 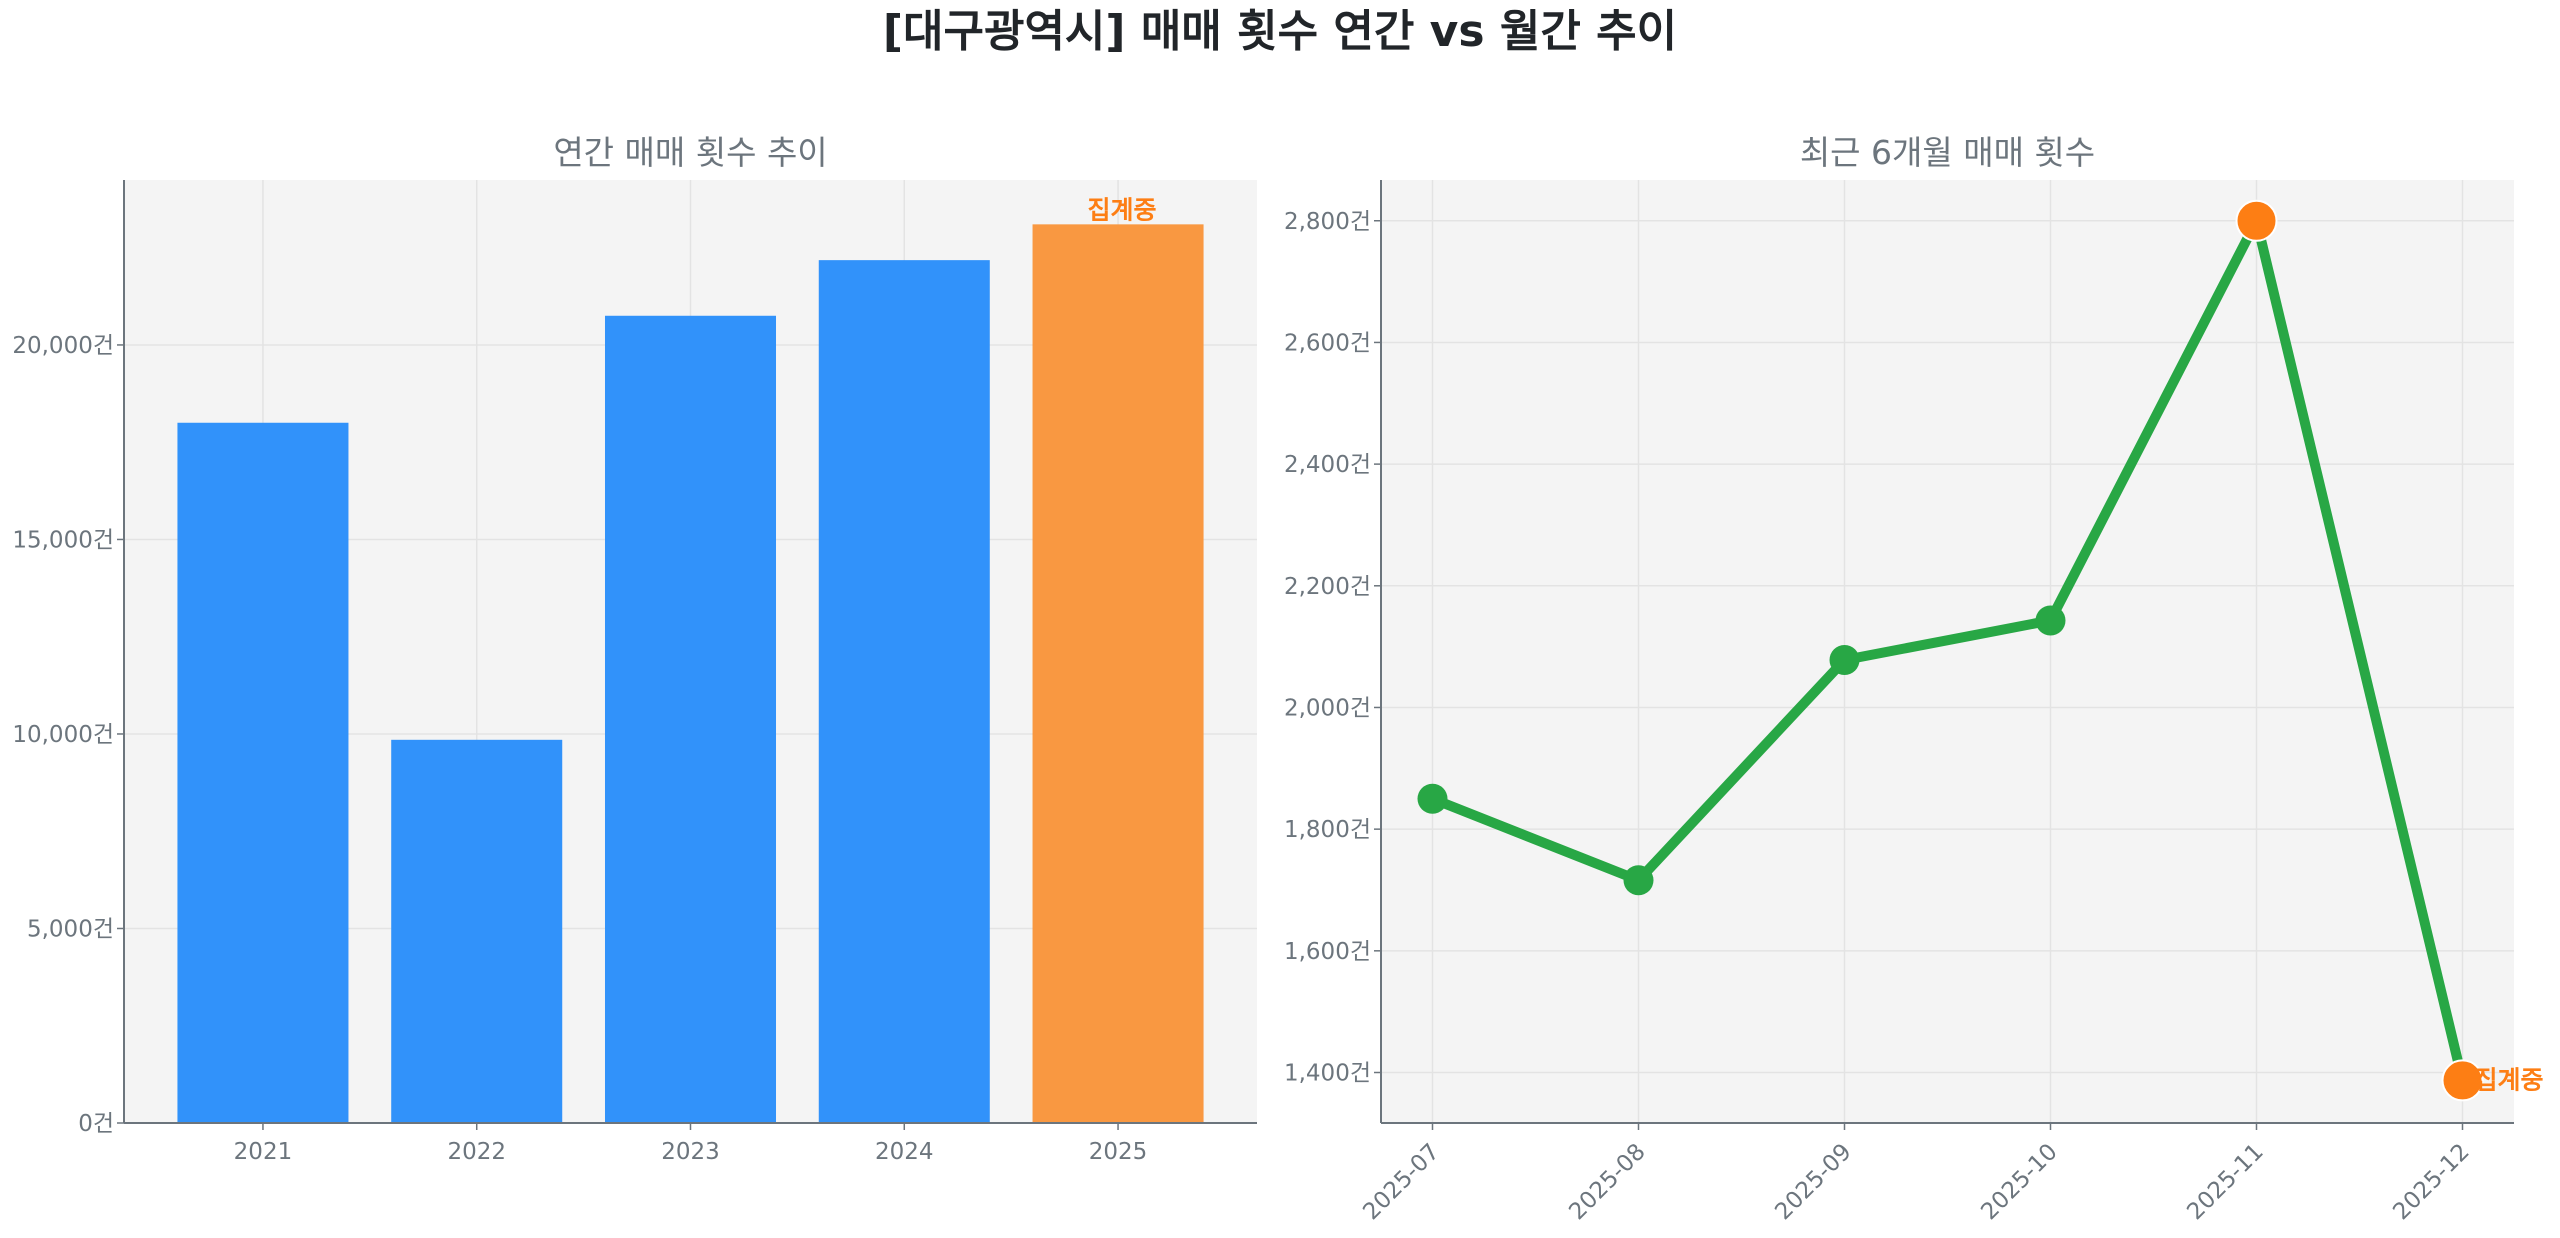 I want to click on ytick-label: 0건, so click(x=96, y=1124).